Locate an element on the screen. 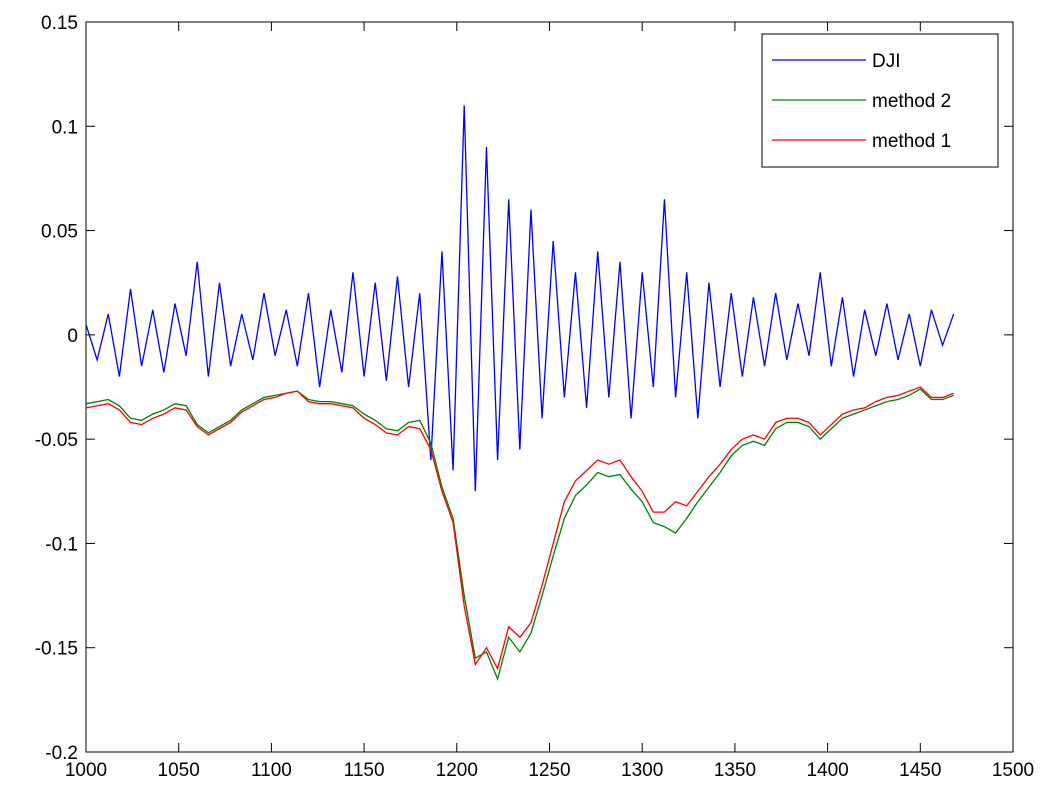 Image resolution: width=1055 pixels, height=797 pixels. legend-label: method 2 is located at coordinates (911, 101).